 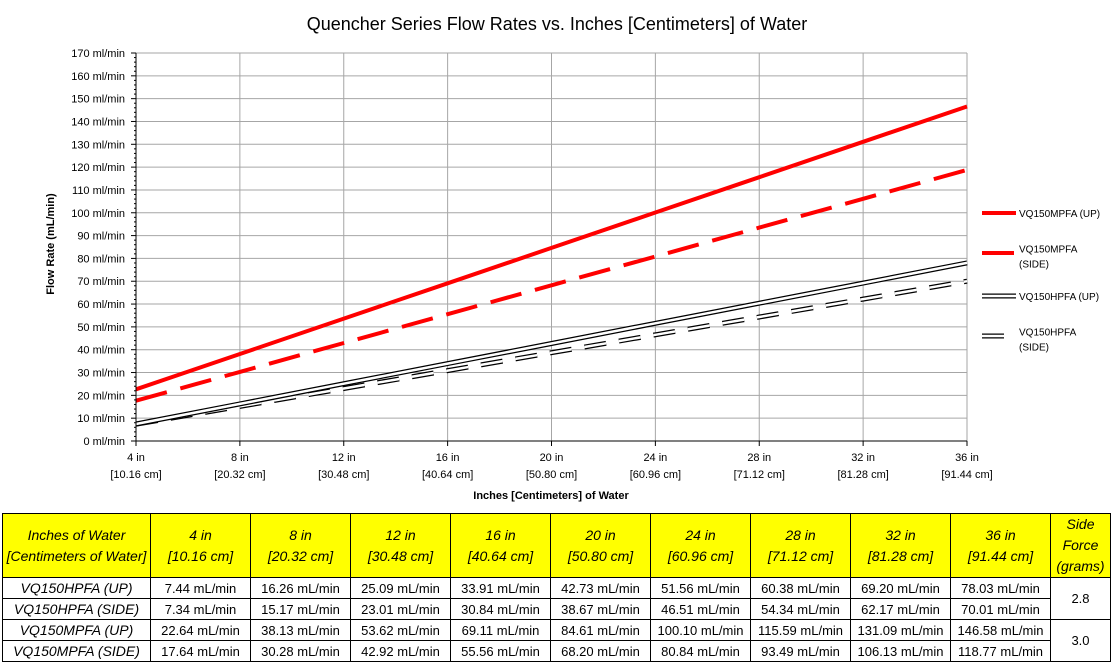 What do you see at coordinates (76, 651) in the screenshot?
I see `row-label: VQ150MPFA (SIDE)` at bounding box center [76, 651].